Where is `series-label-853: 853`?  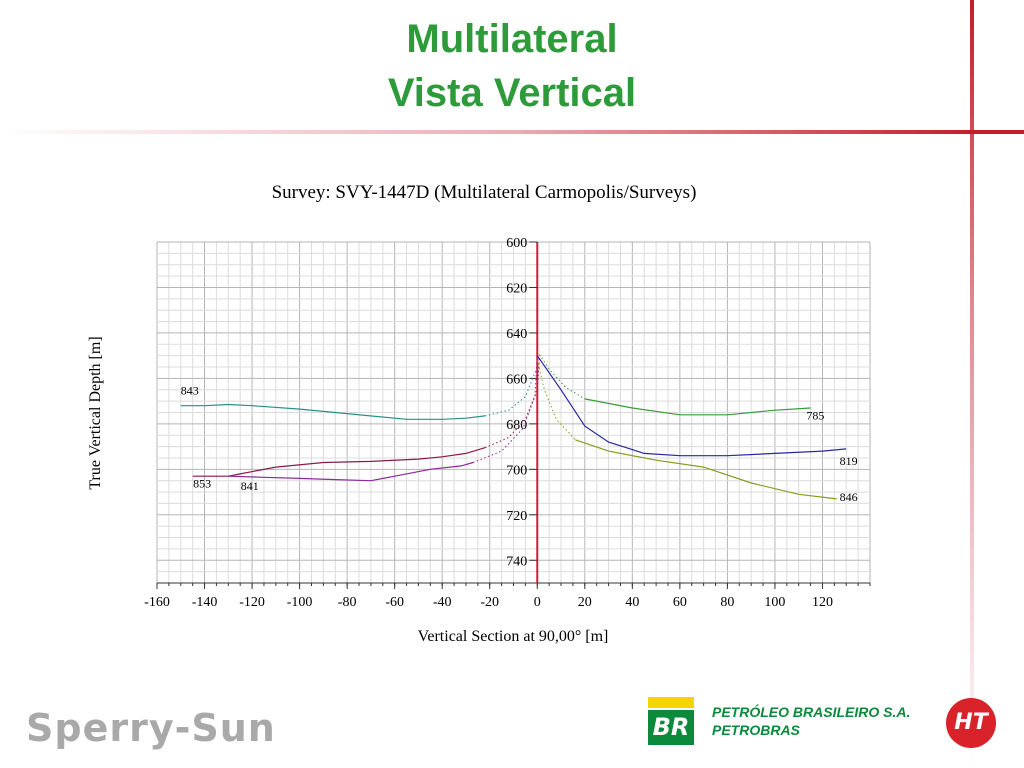
series-label-853: 853 is located at coordinates (202, 484).